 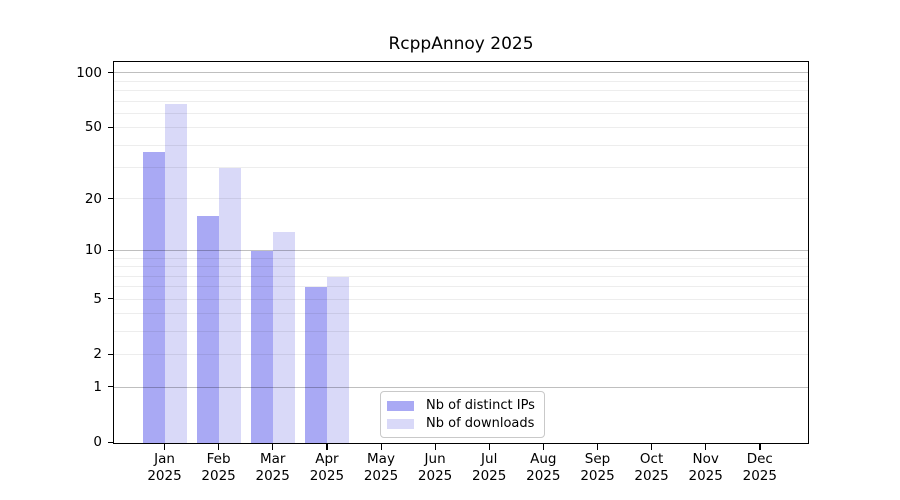 What do you see at coordinates (164, 475) in the screenshot?
I see `x-tick-year-jan: 2025` at bounding box center [164, 475].